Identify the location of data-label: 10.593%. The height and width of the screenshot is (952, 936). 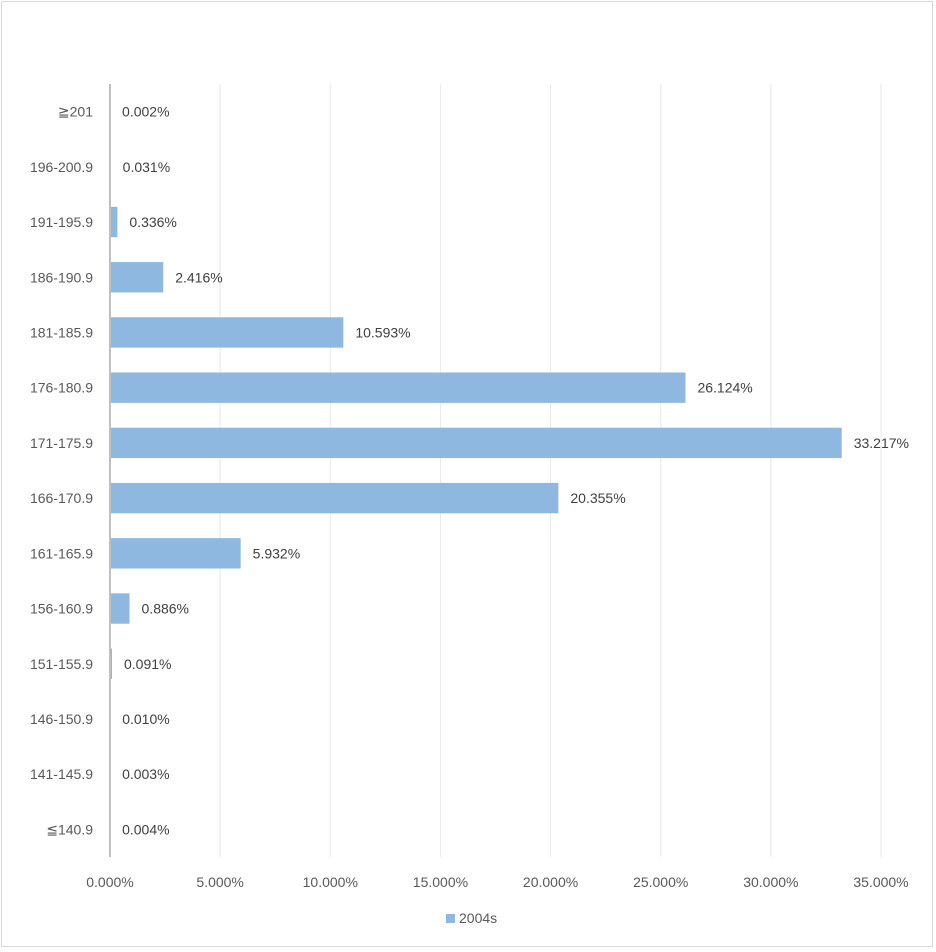
(382, 332).